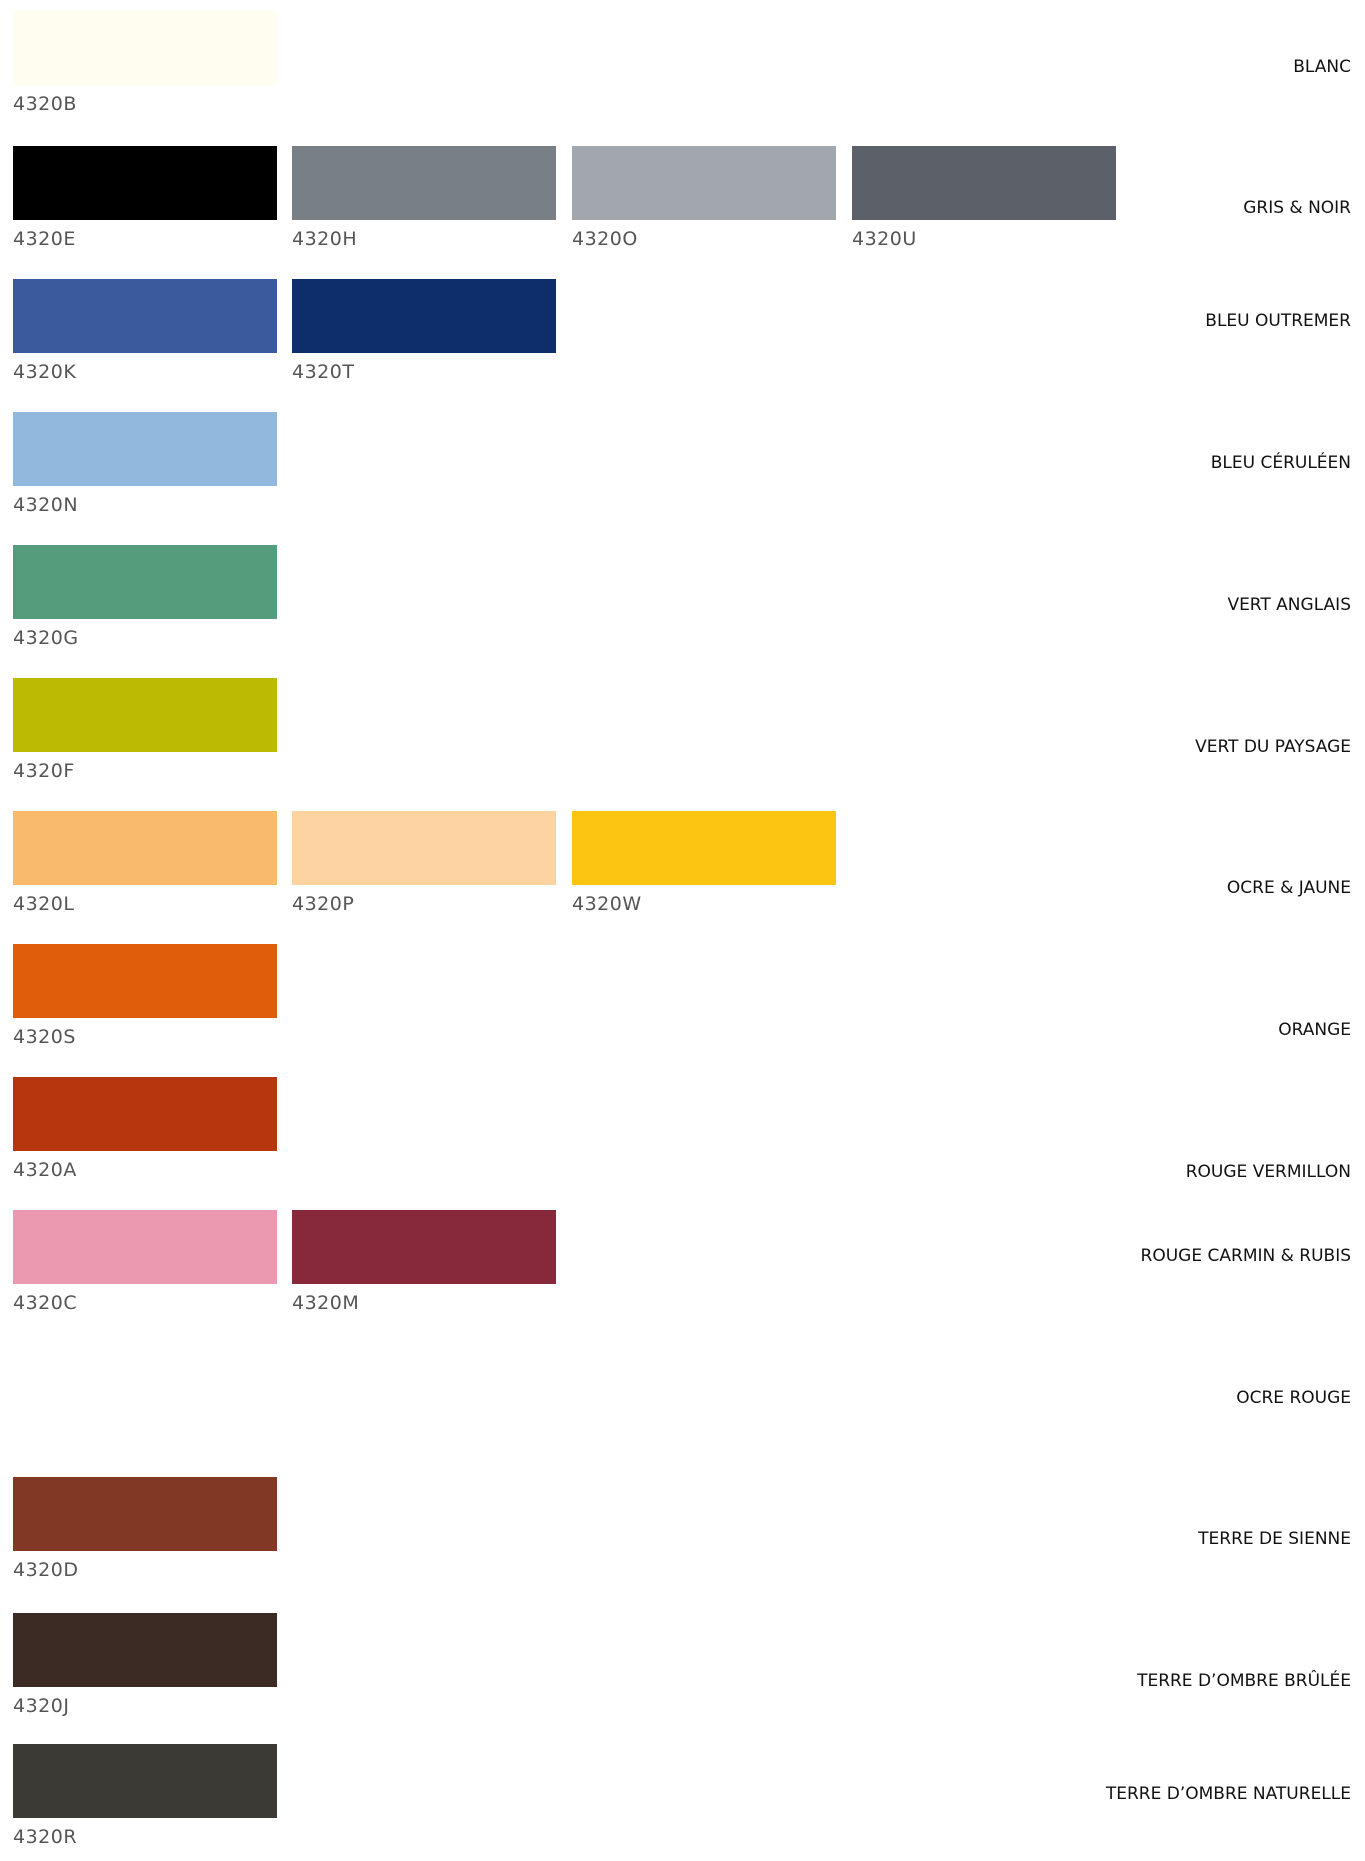 Image resolution: width=1365 pixels, height=1861 pixels. I want to click on category-label: ORANGE, so click(1314, 1030).